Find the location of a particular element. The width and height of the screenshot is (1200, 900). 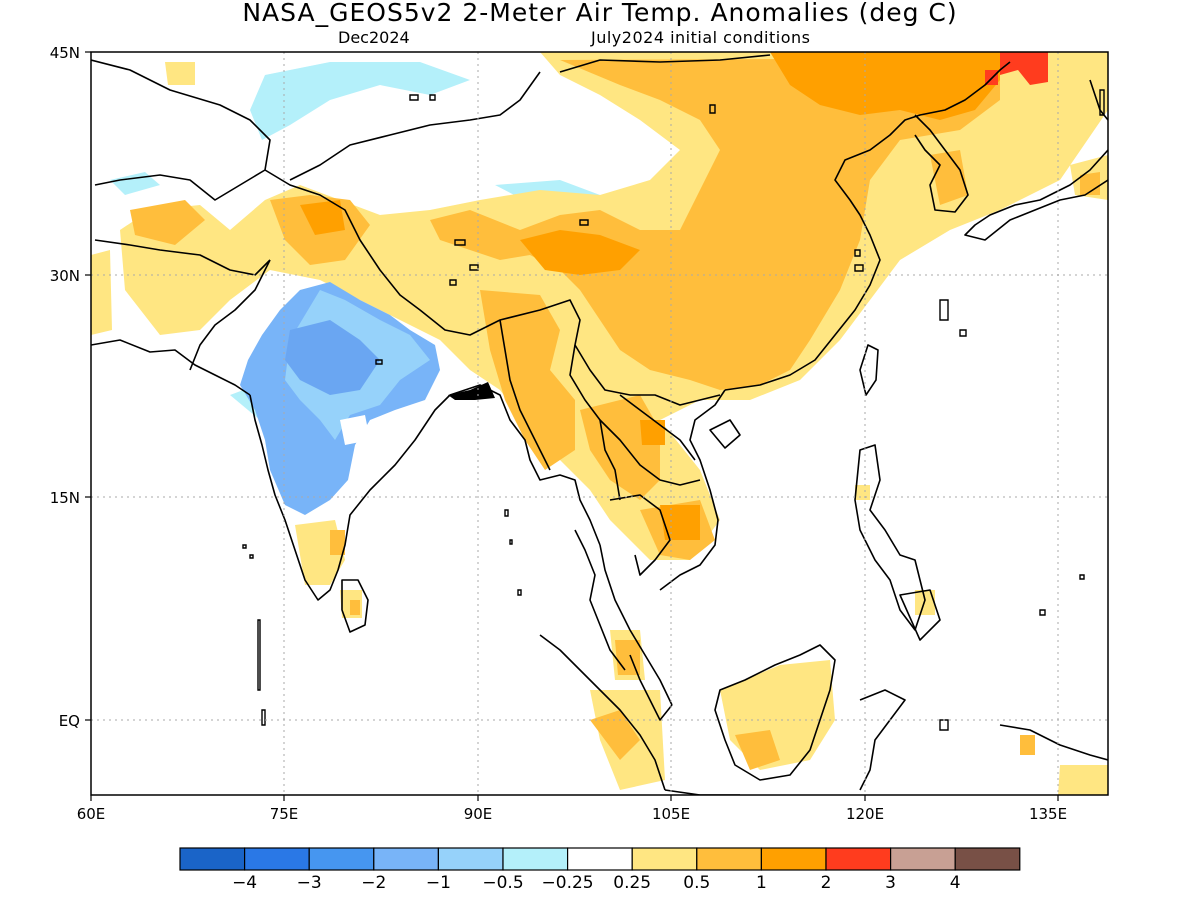

lat-label-30n: 30N is located at coordinates (65, 276).